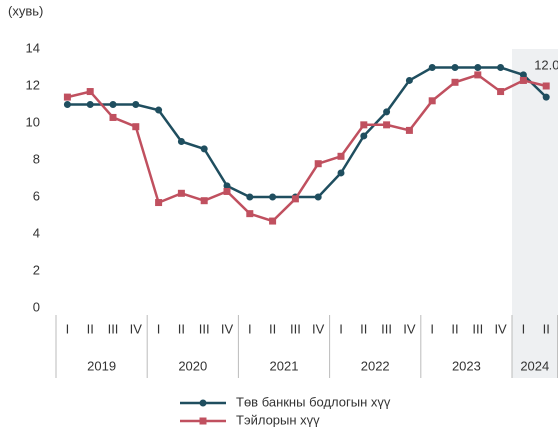 Image resolution: width=558 pixels, height=431 pixels. I want to click on year-label: 2023, so click(466, 365).